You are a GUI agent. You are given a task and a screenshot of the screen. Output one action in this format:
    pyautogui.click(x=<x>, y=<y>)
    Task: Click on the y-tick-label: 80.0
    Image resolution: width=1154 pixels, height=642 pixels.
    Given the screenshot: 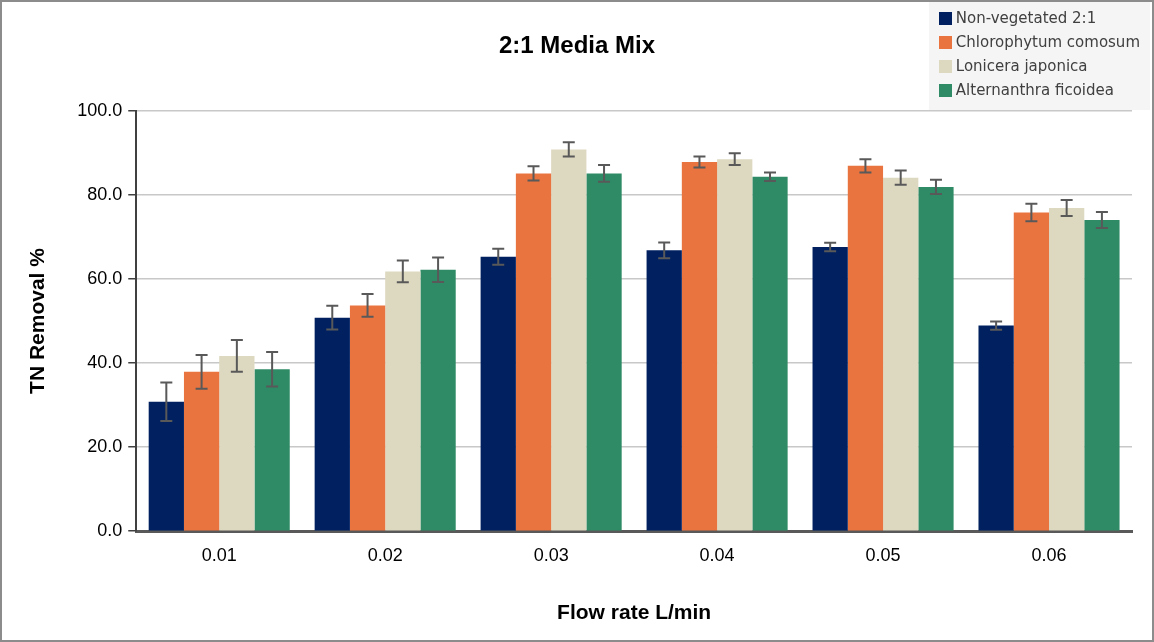 What is the action you would take?
    pyautogui.click(x=105, y=193)
    